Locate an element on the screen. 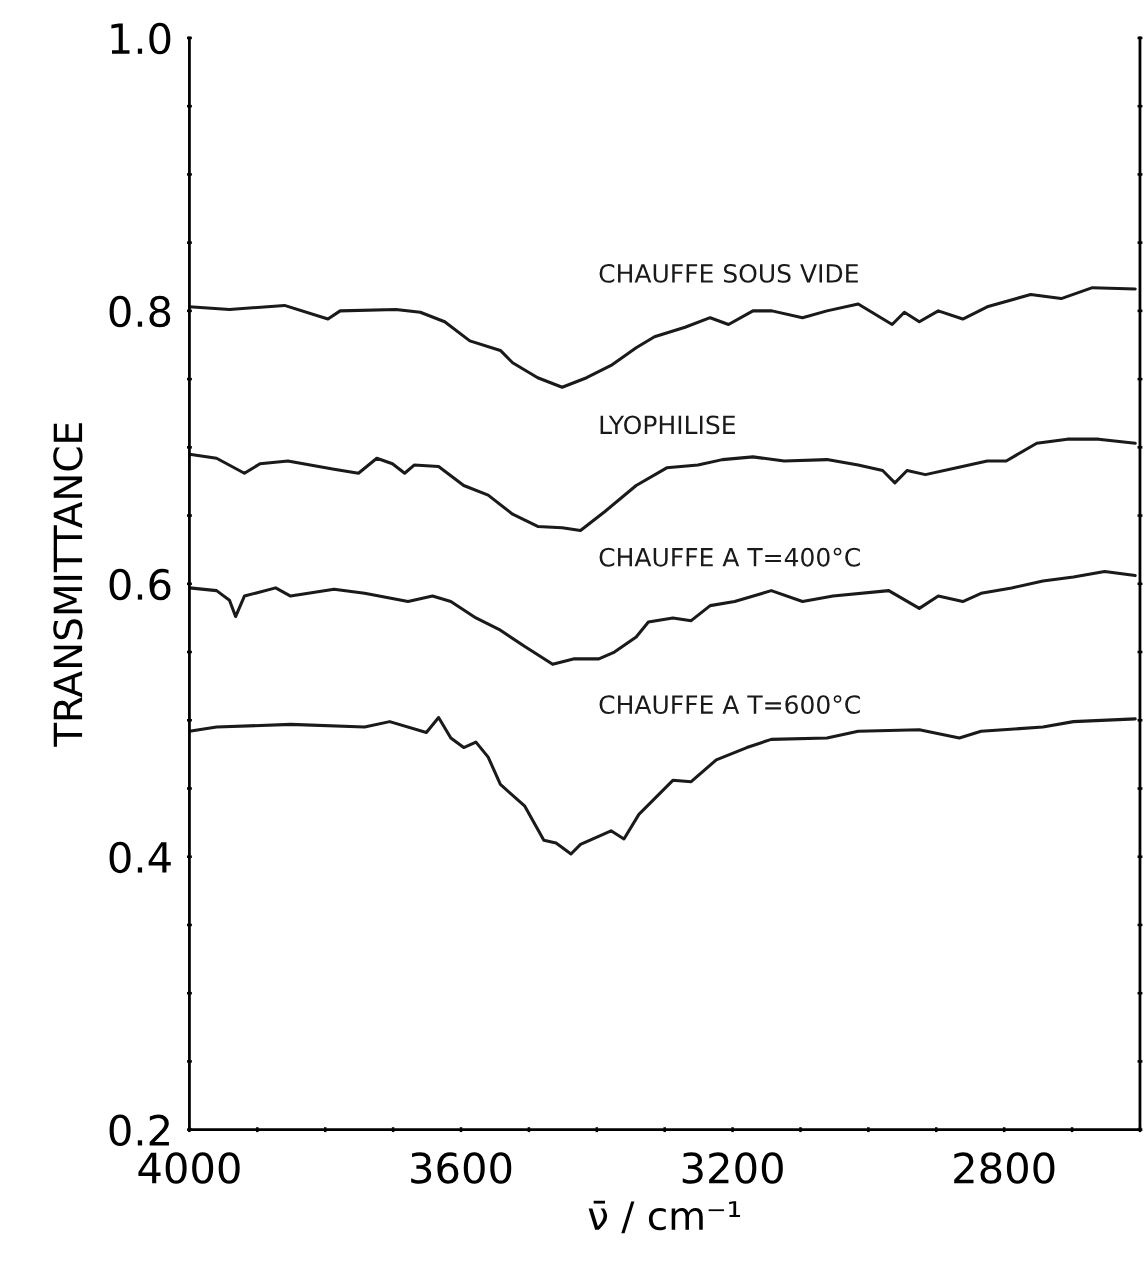  y-tick-label: 0.8 is located at coordinates (140, 311).